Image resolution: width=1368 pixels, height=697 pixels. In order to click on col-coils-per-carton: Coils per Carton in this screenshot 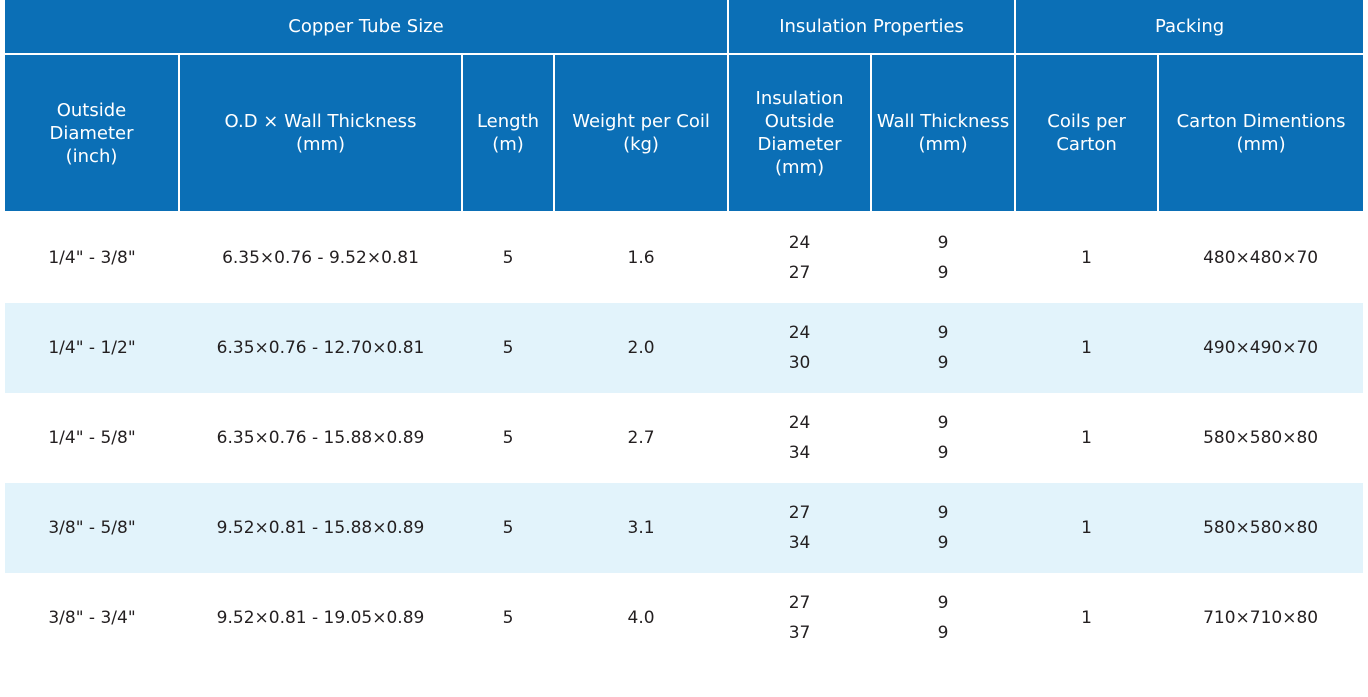, I will do `click(1087, 133)`.